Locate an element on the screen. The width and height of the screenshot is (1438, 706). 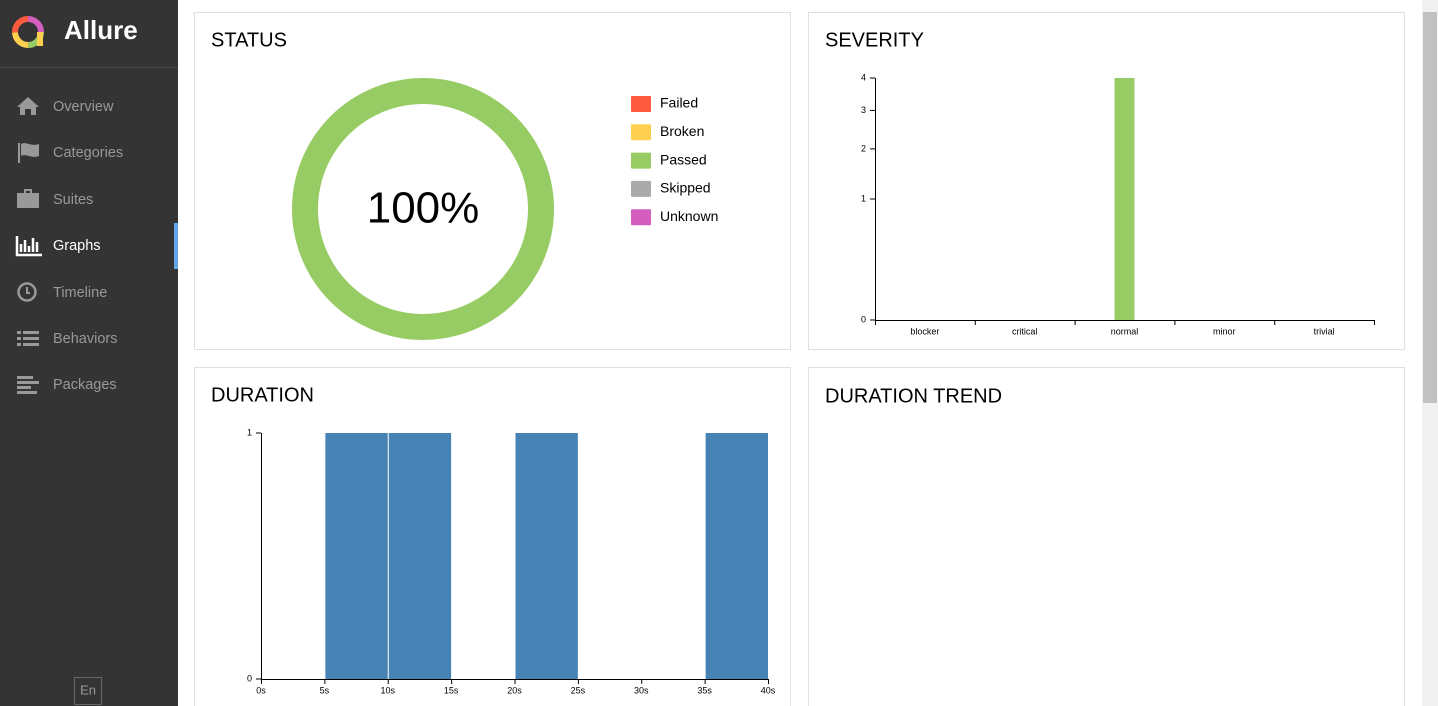
sidebar is located at coordinates (89, 353).